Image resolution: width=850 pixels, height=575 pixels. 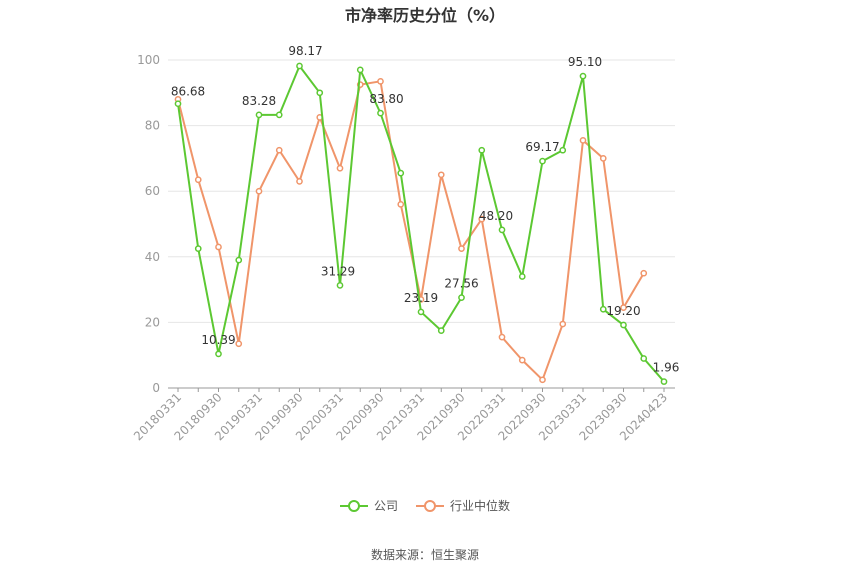 I want to click on data-label: 10.39, so click(x=218, y=340).